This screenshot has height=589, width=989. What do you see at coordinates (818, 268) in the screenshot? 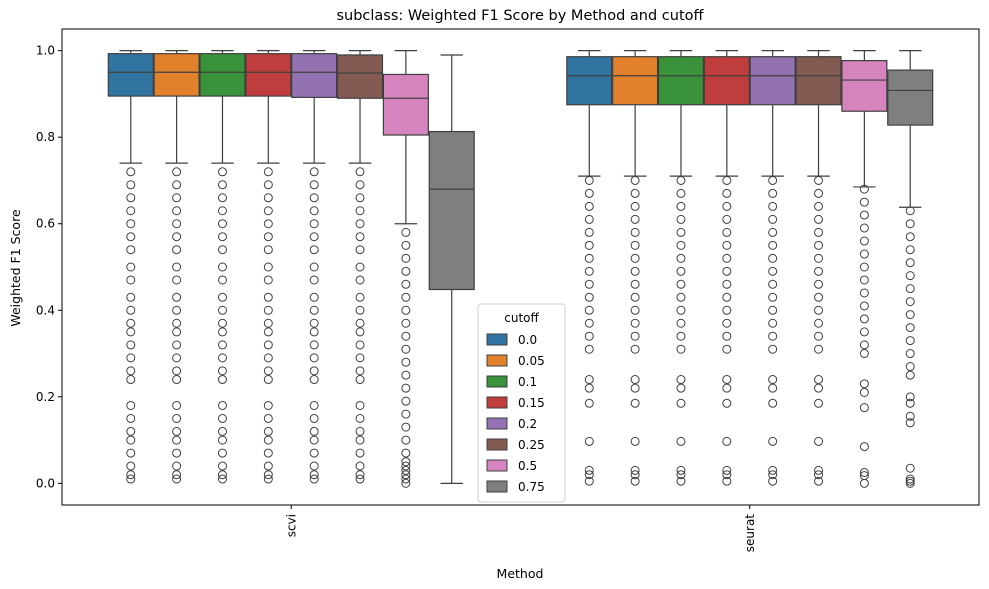
I see `box-0_25-seurat` at bounding box center [818, 268].